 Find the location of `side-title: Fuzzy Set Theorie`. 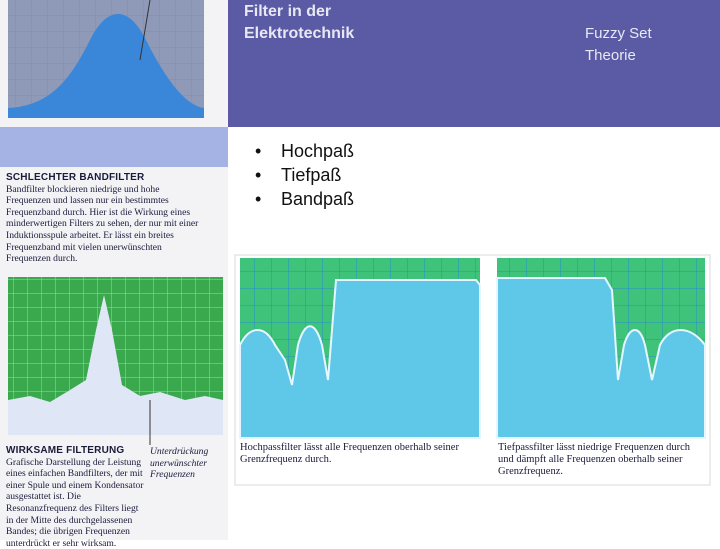

side-title: Fuzzy Set Theorie is located at coordinates (618, 44).